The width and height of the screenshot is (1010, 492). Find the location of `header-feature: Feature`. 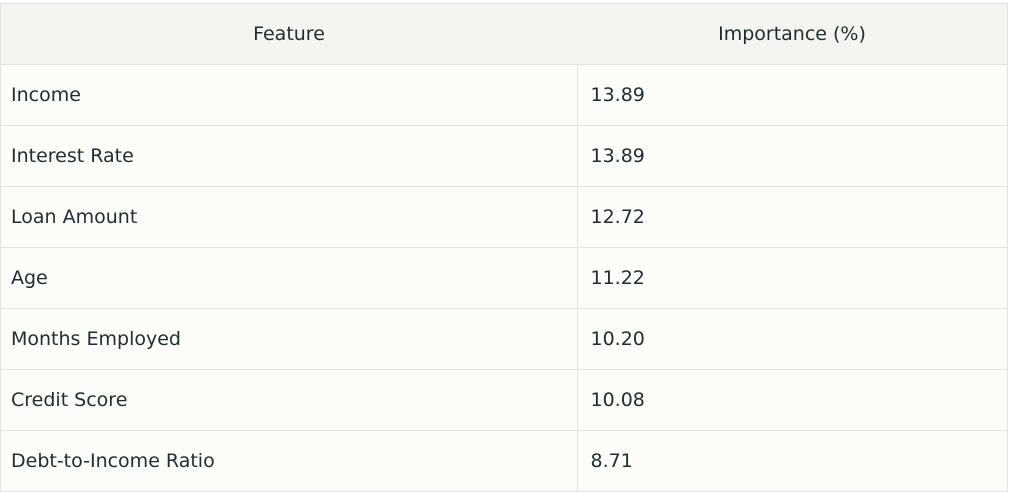

header-feature: Feature is located at coordinates (289, 34).